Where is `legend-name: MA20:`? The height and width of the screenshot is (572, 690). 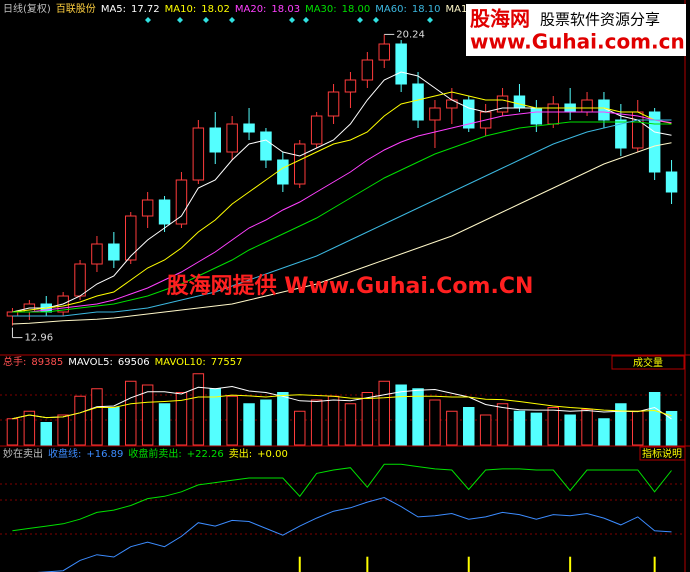 legend-name: MA20: is located at coordinates (251, 9).